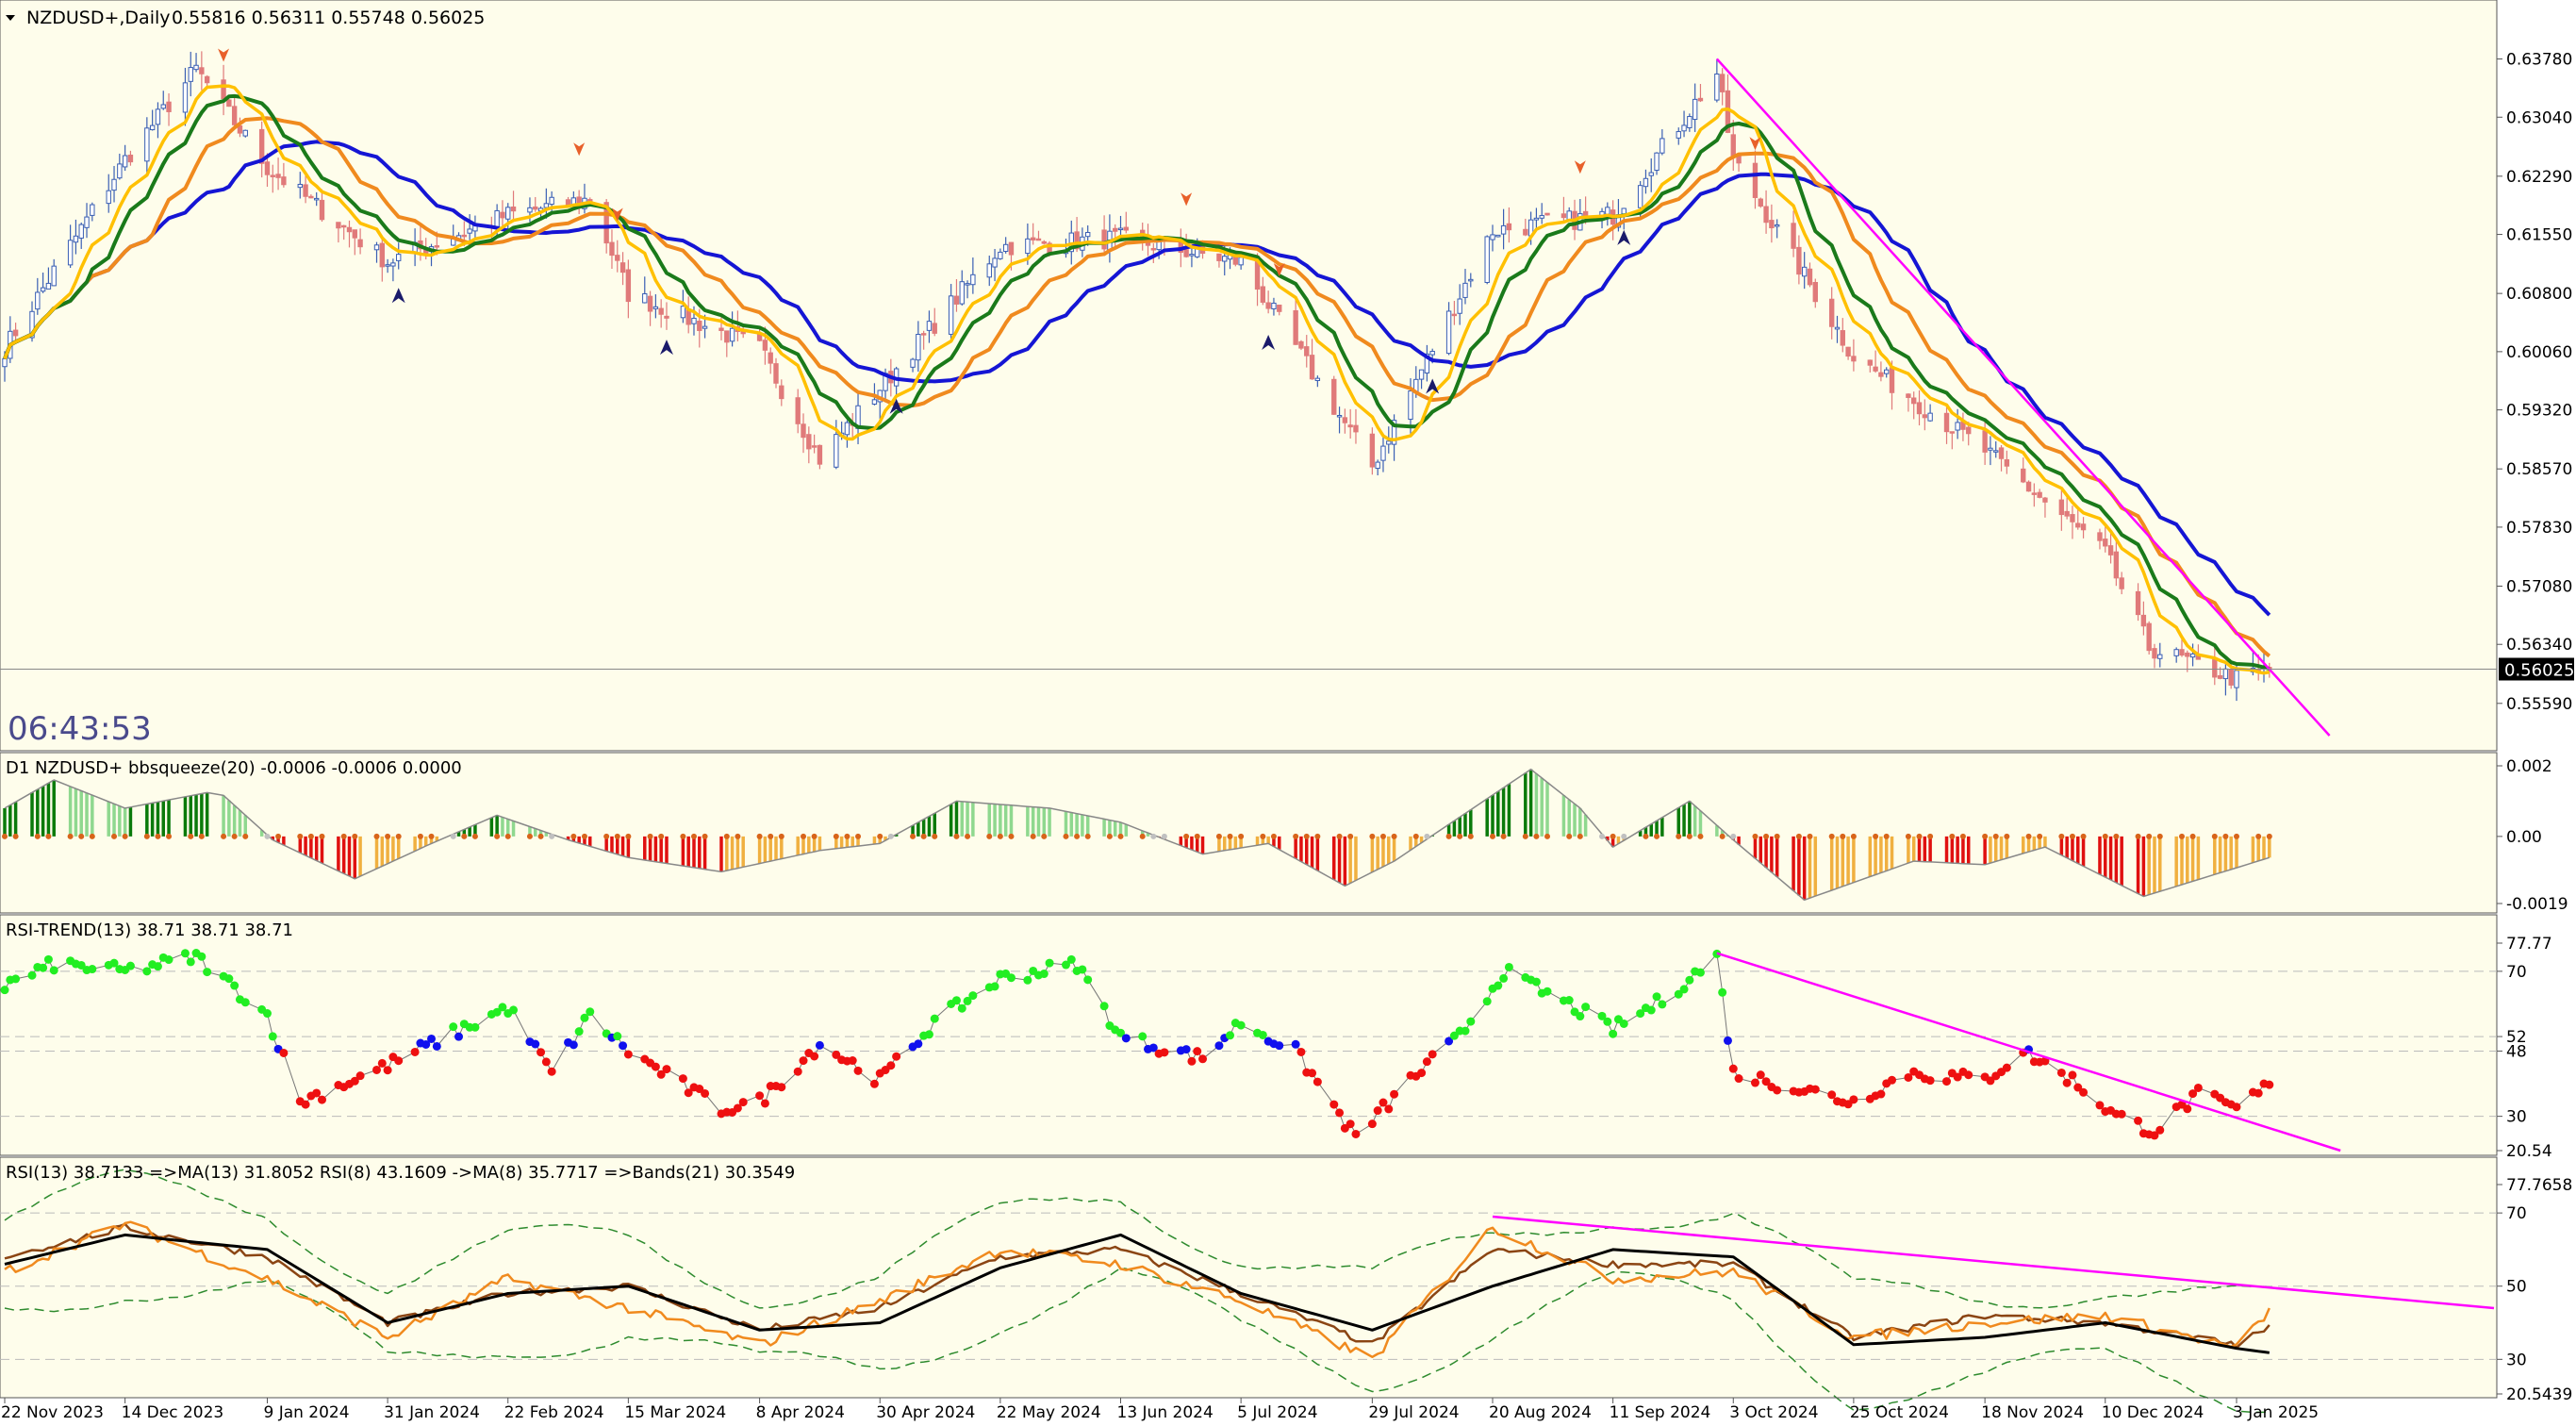 The width and height of the screenshot is (2576, 1426). I want to click on rsi-trendline, so click(1993, 1263).